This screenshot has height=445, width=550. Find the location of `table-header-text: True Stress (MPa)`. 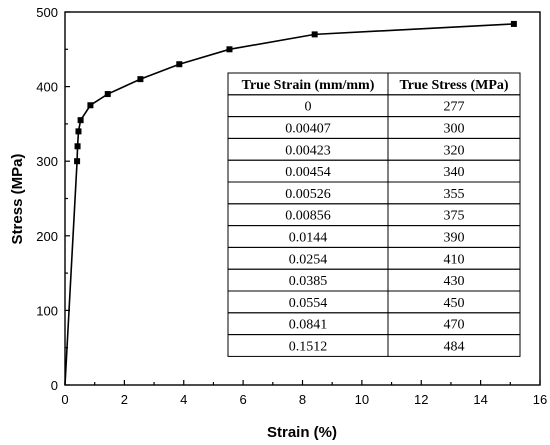

table-header-text: True Stress (MPa) is located at coordinates (453, 85).